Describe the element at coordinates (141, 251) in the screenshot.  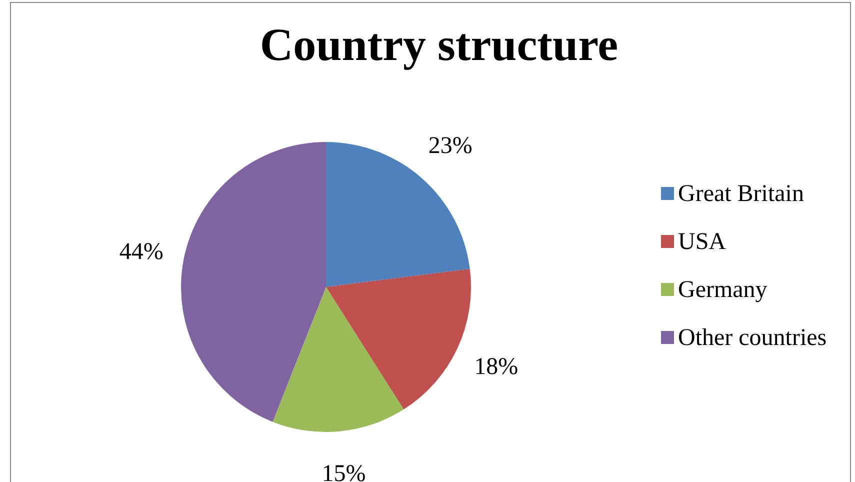
I see `data-label: 44%` at that location.